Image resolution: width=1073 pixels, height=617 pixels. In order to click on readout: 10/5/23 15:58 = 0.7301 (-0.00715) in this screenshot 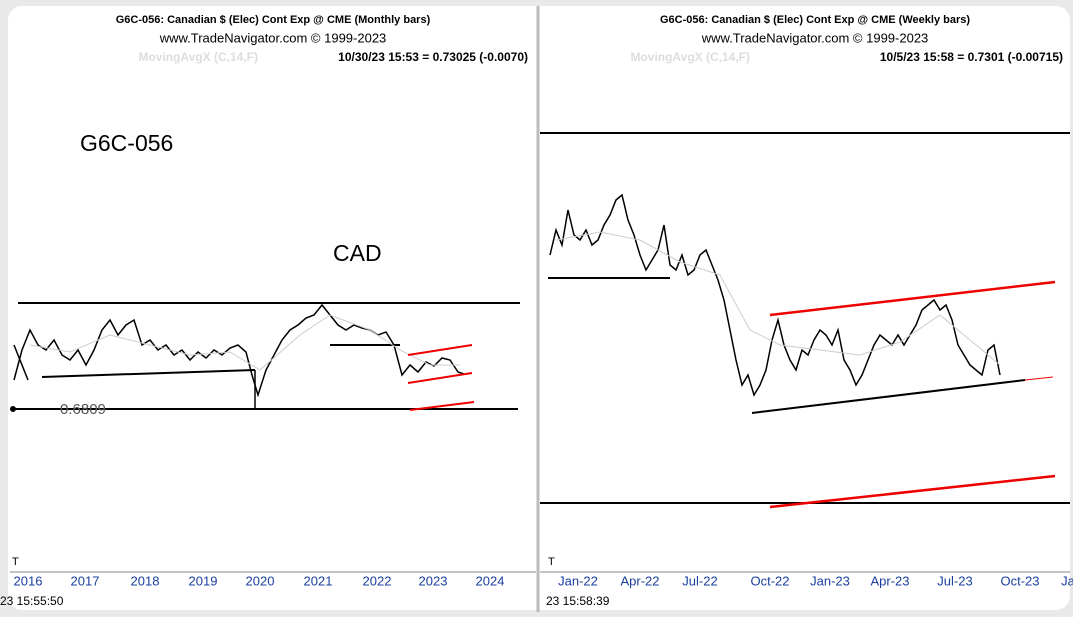, I will do `click(971, 57)`.